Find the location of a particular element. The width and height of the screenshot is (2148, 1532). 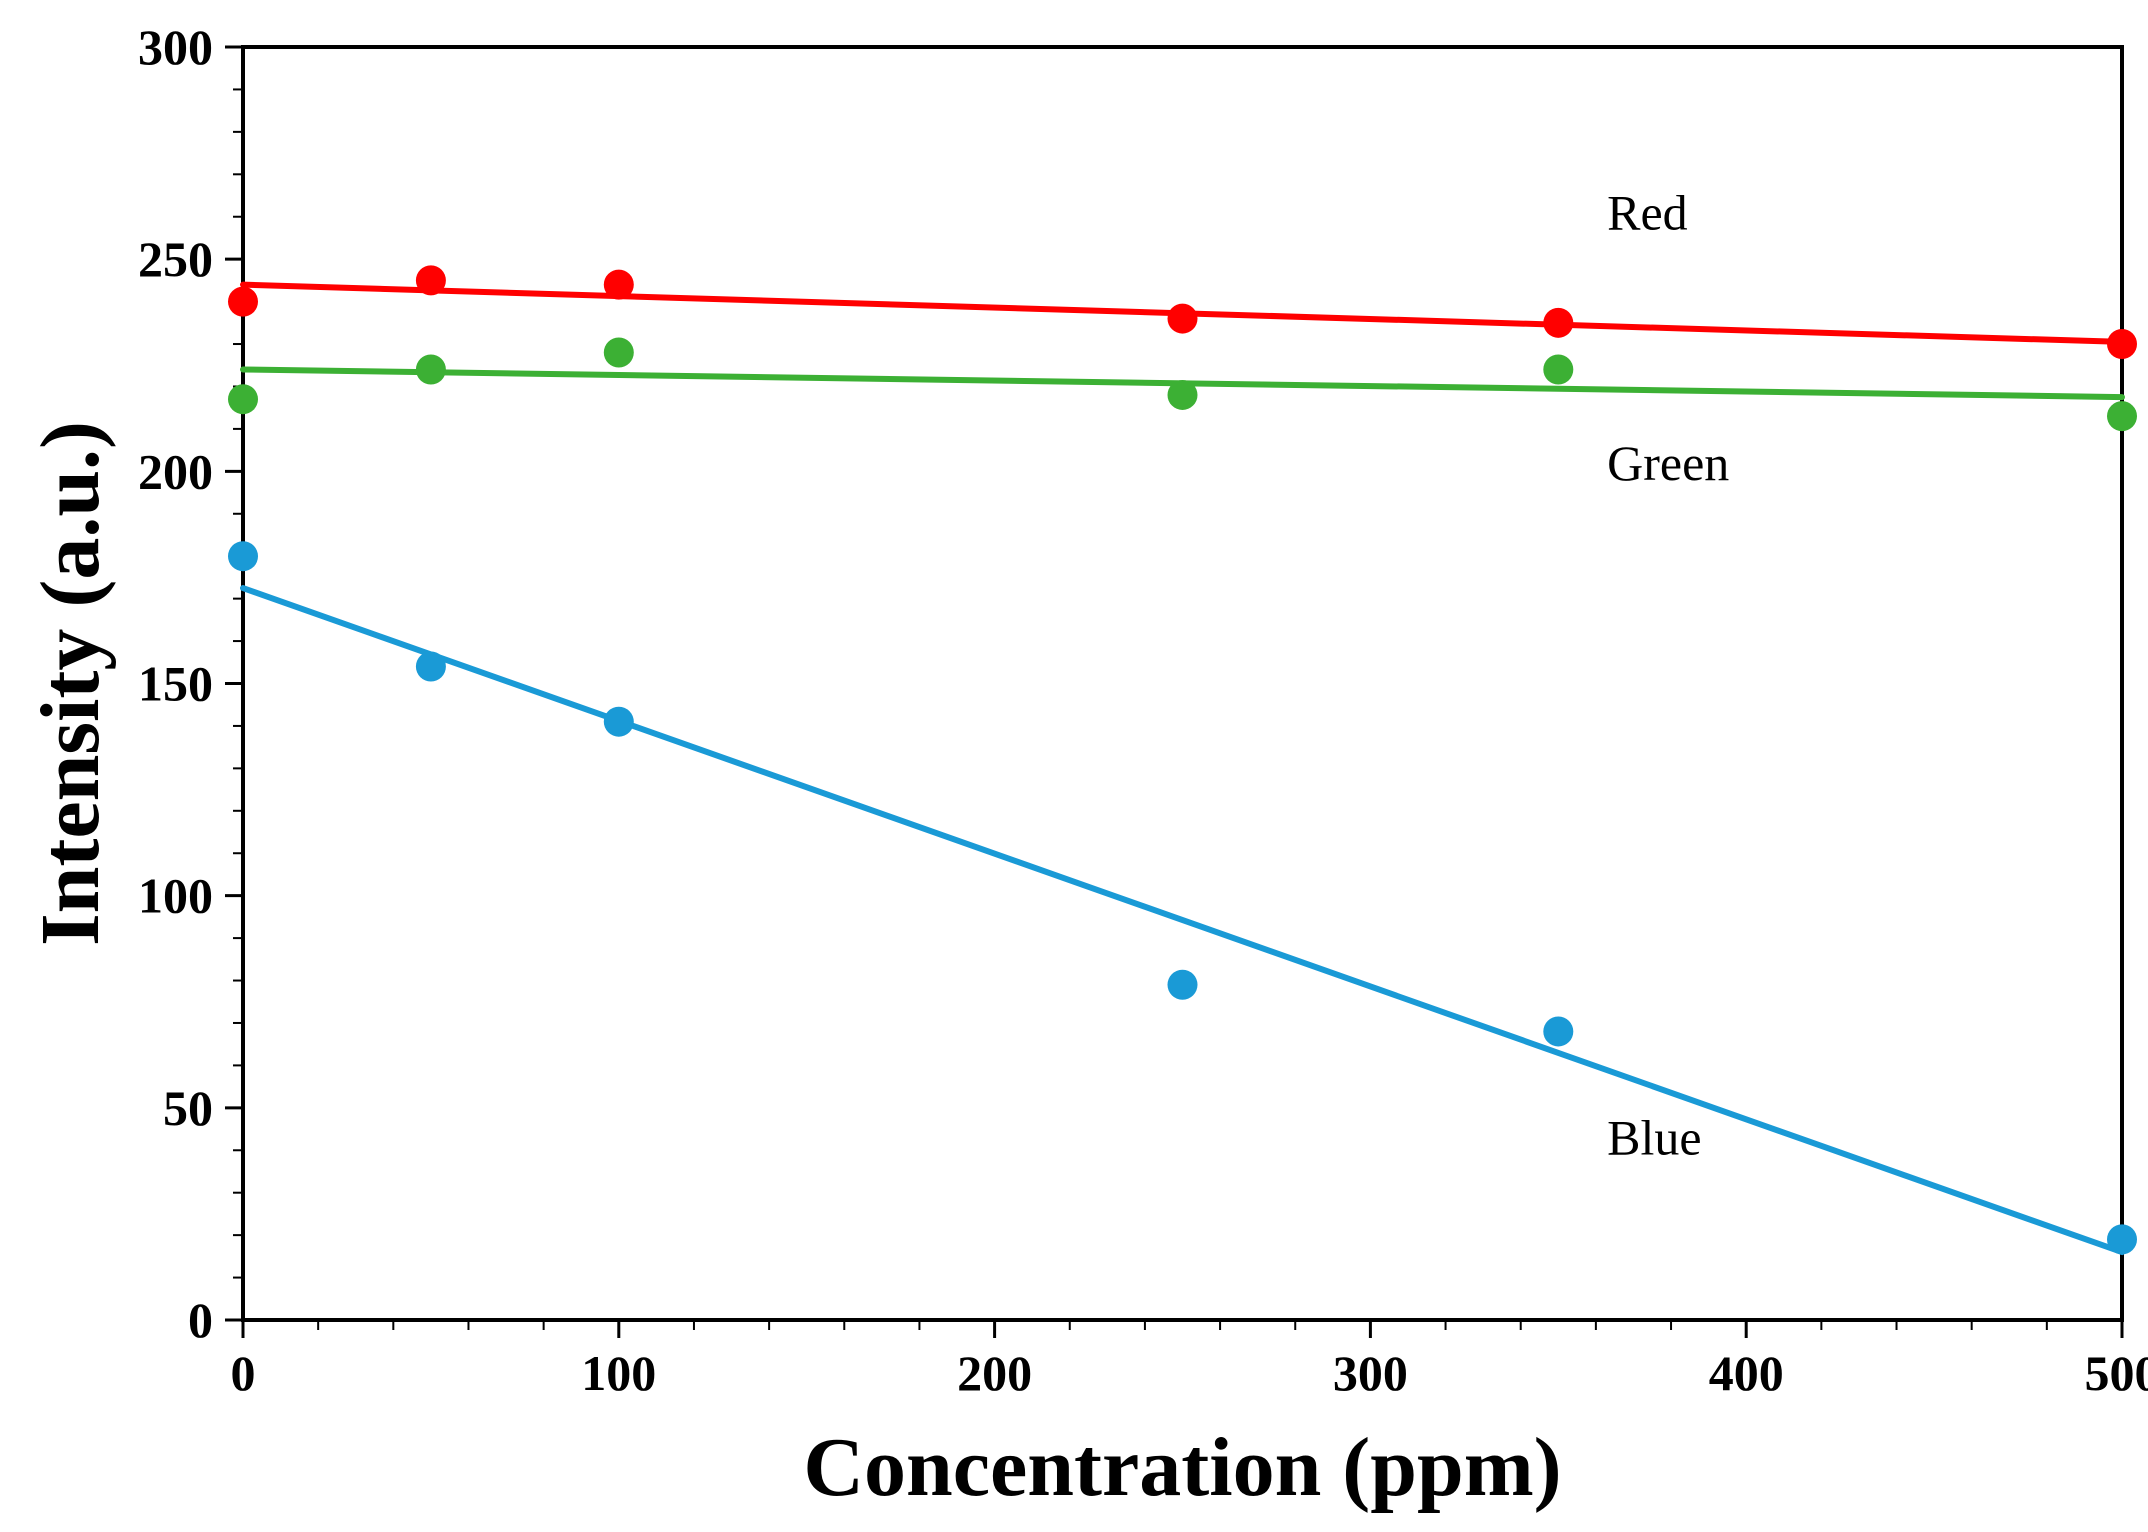

y-tick-label: 150 is located at coordinates (175, 684).